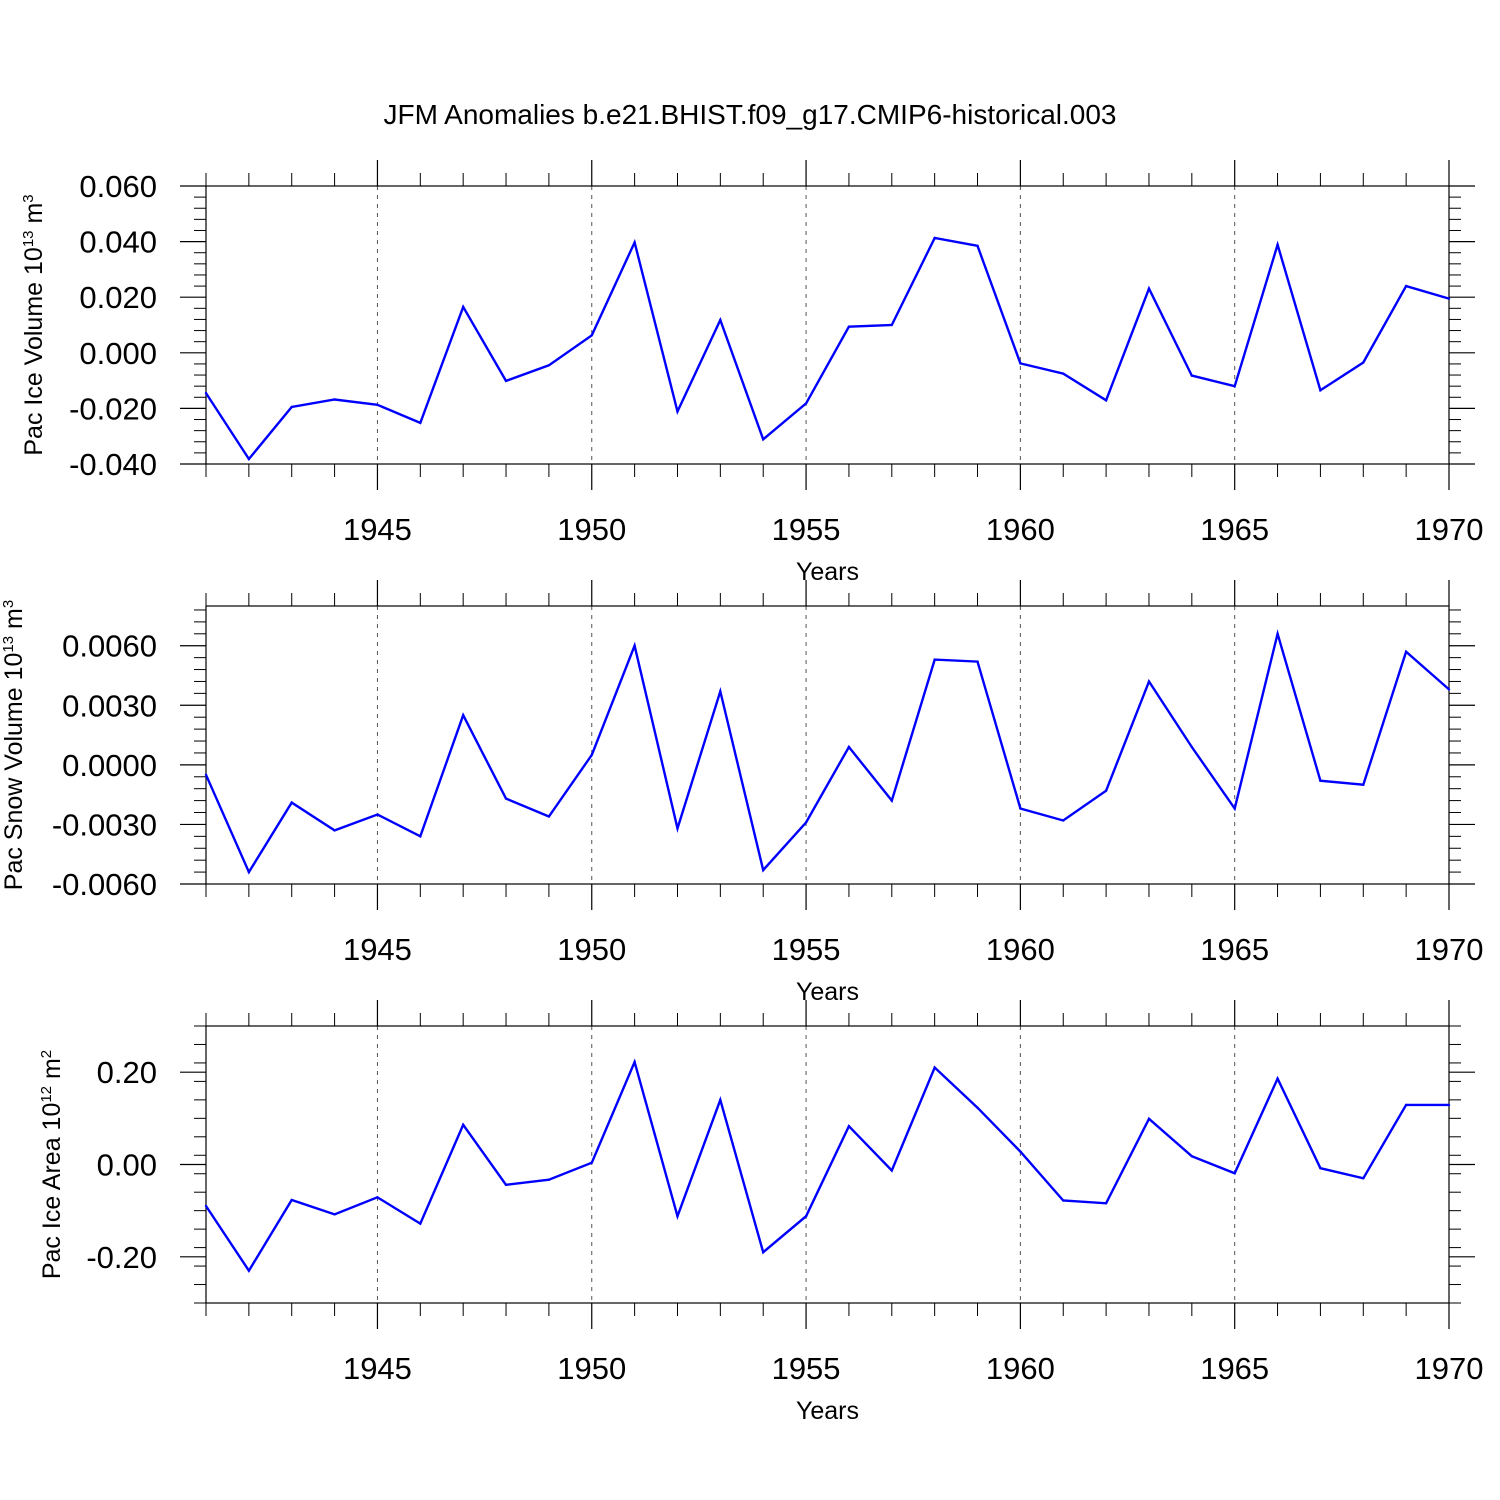 This screenshot has width=1500, height=1500. What do you see at coordinates (121, 1257) in the screenshot?
I see `y-tick-label: -0.20` at bounding box center [121, 1257].